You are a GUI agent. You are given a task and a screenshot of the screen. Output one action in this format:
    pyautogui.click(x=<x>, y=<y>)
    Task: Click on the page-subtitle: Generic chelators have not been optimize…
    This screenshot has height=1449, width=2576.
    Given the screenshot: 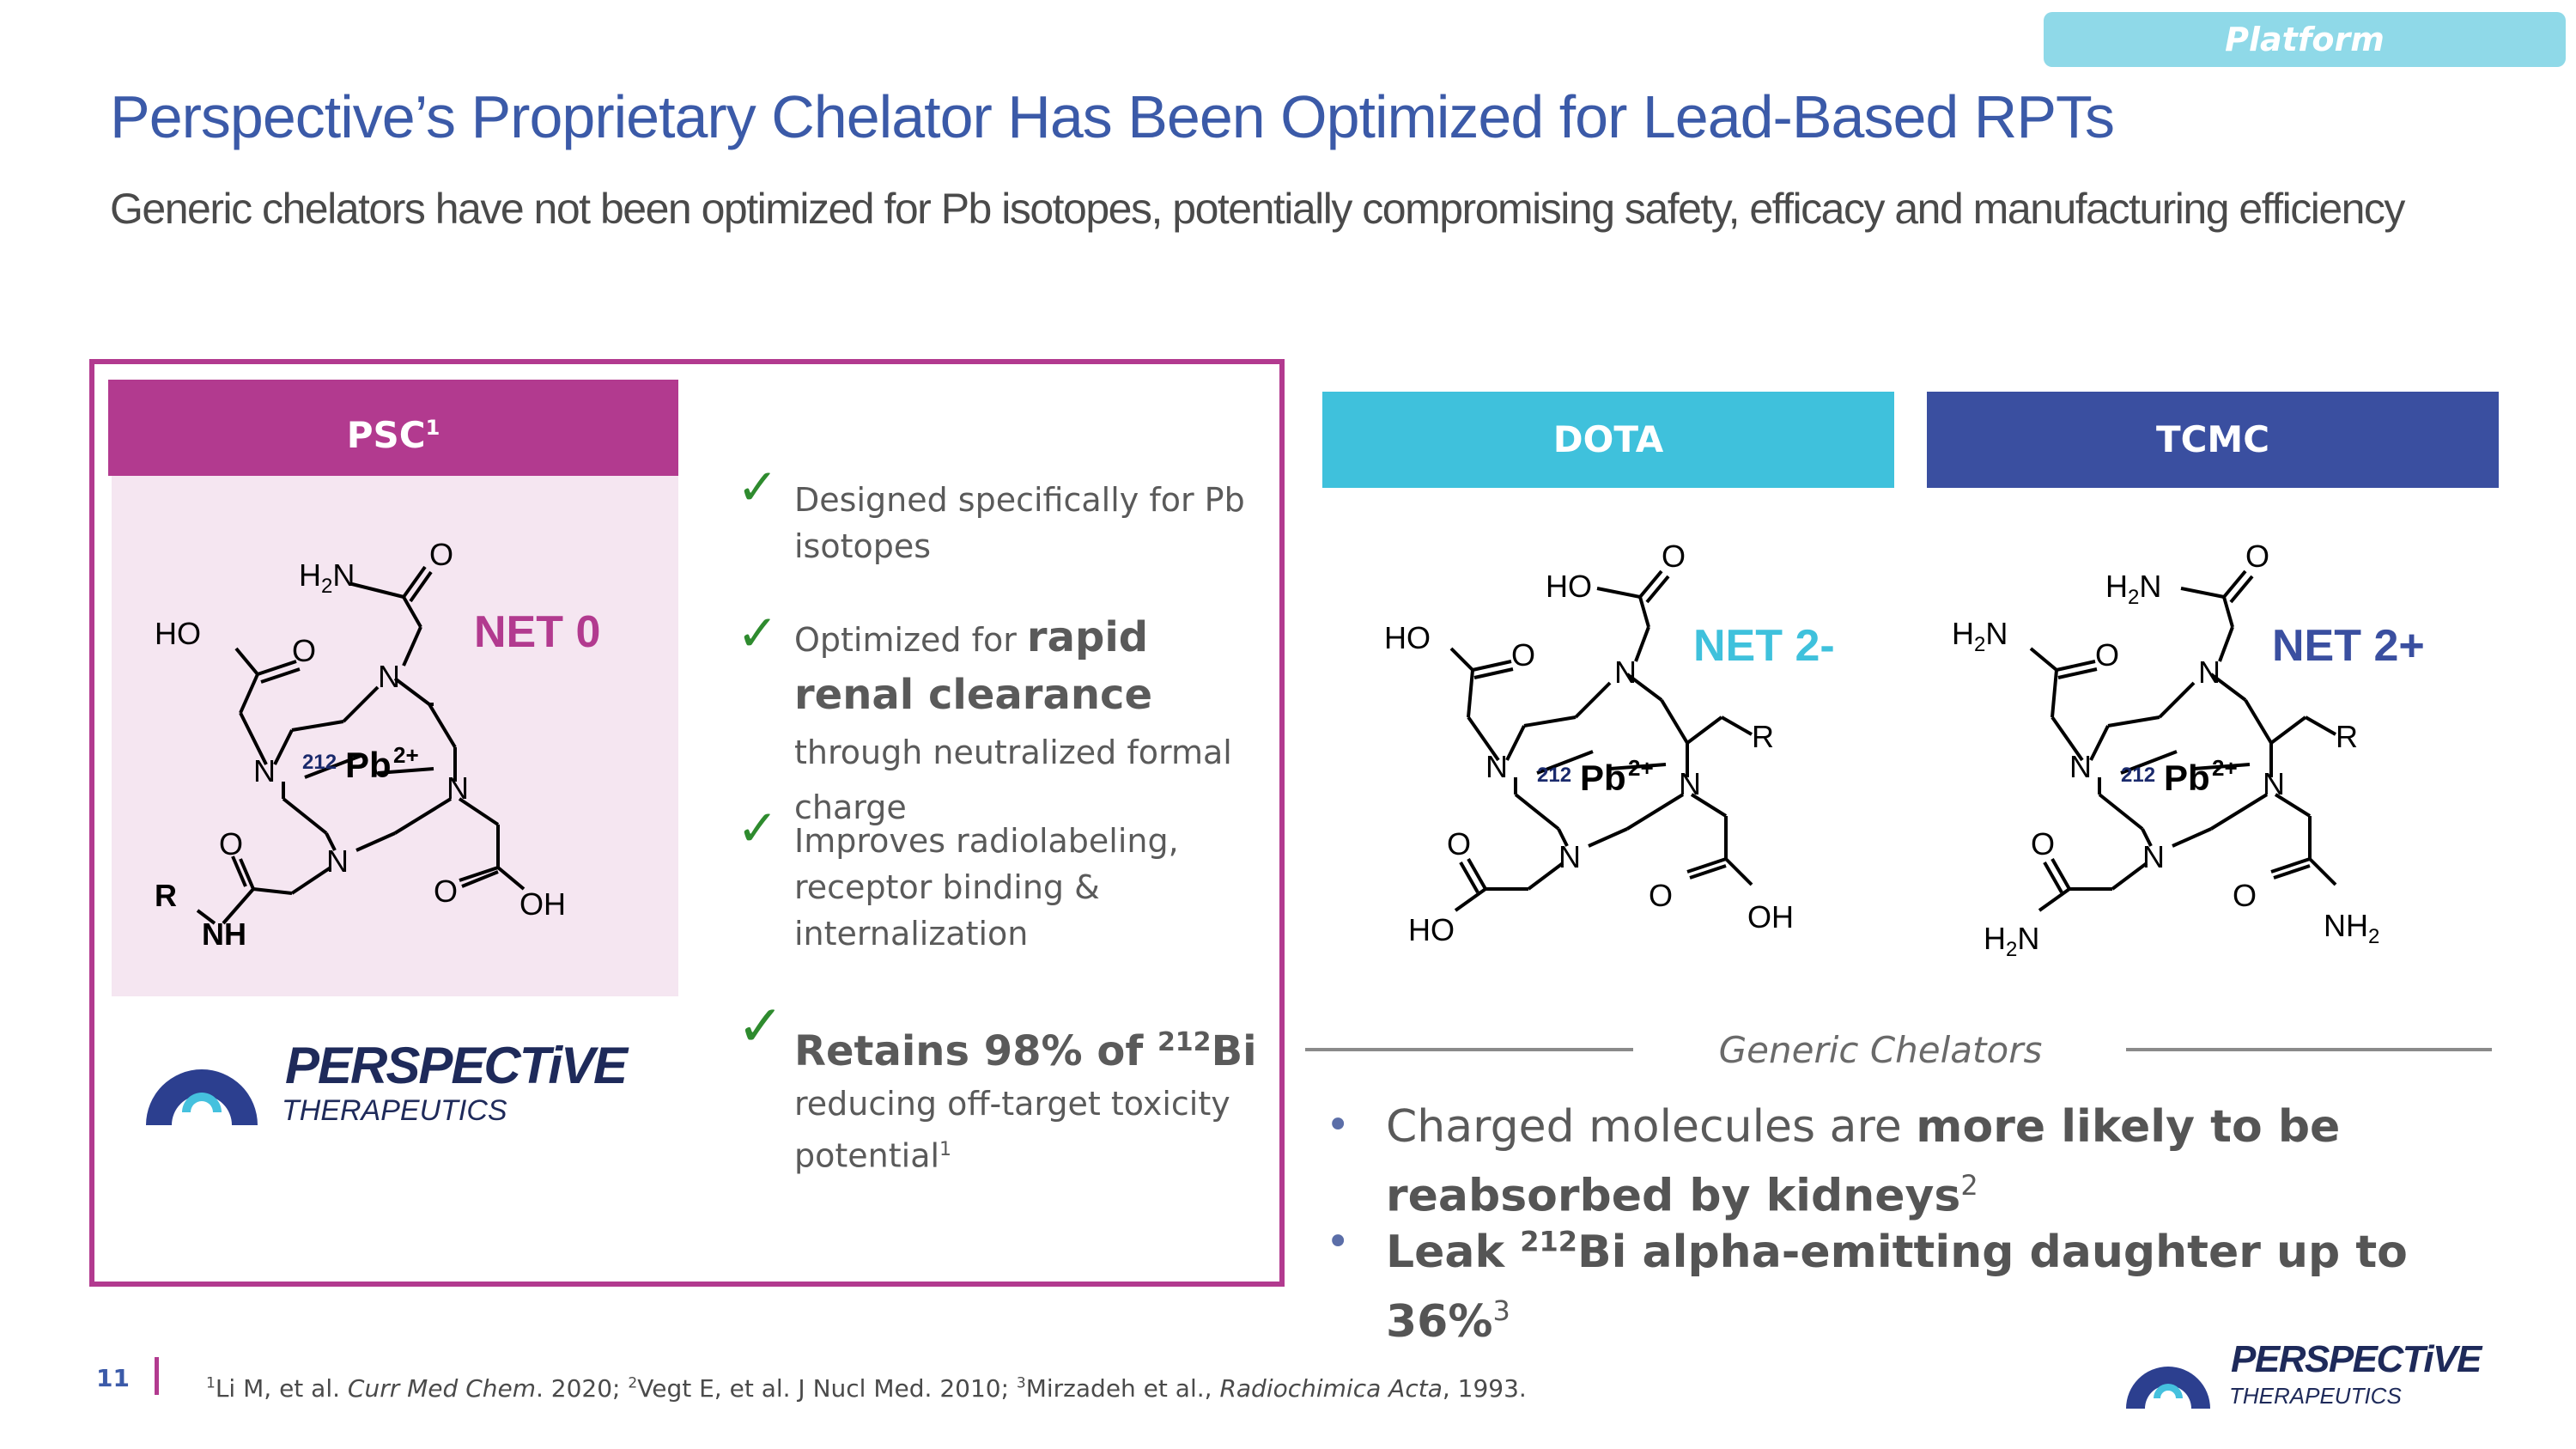 What is the action you would take?
    pyautogui.click(x=1257, y=209)
    